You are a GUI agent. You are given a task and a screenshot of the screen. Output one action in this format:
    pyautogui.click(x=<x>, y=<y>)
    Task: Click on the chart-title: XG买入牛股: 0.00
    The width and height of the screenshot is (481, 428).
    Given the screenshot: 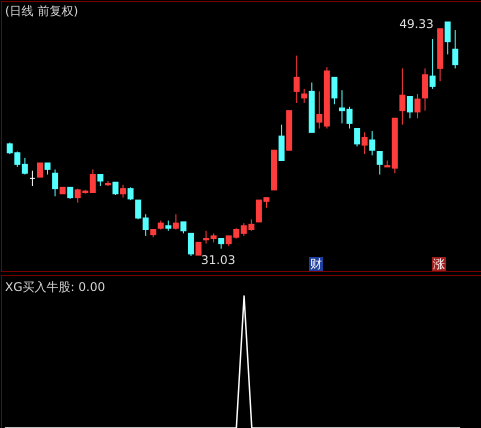 What is the action you would take?
    pyautogui.click(x=55, y=287)
    